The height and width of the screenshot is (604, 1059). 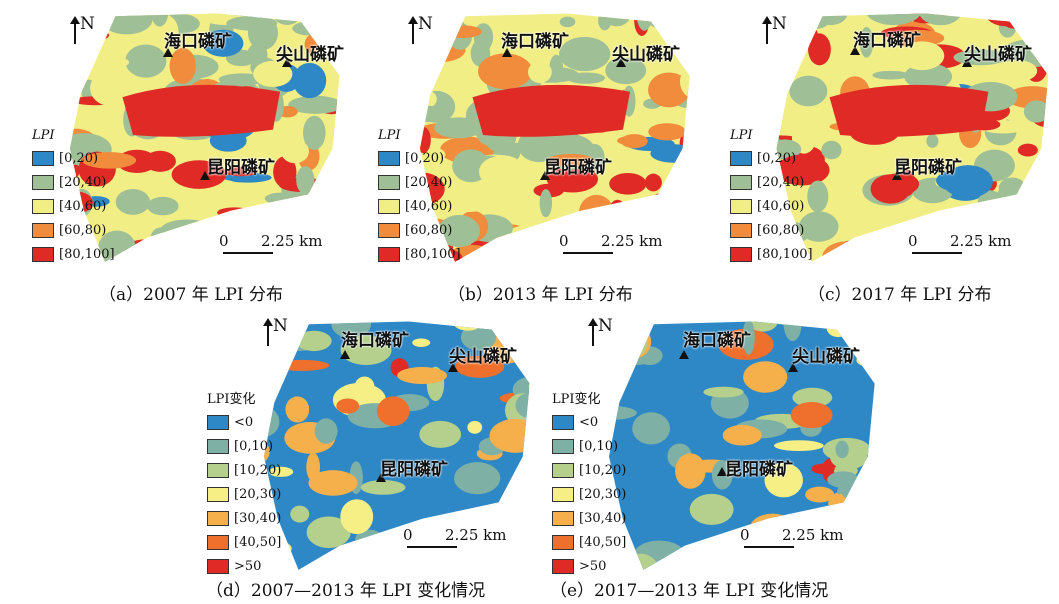 I want to click on lpi-change-map-2017-2013, so click(x=742, y=445).